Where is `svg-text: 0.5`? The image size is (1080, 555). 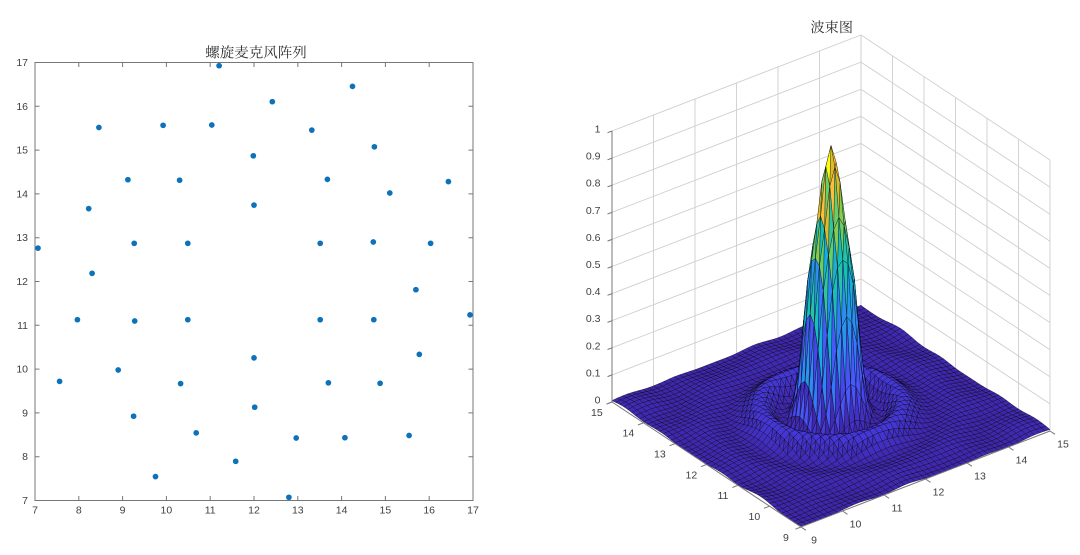
svg-text: 0.5 is located at coordinates (593, 265).